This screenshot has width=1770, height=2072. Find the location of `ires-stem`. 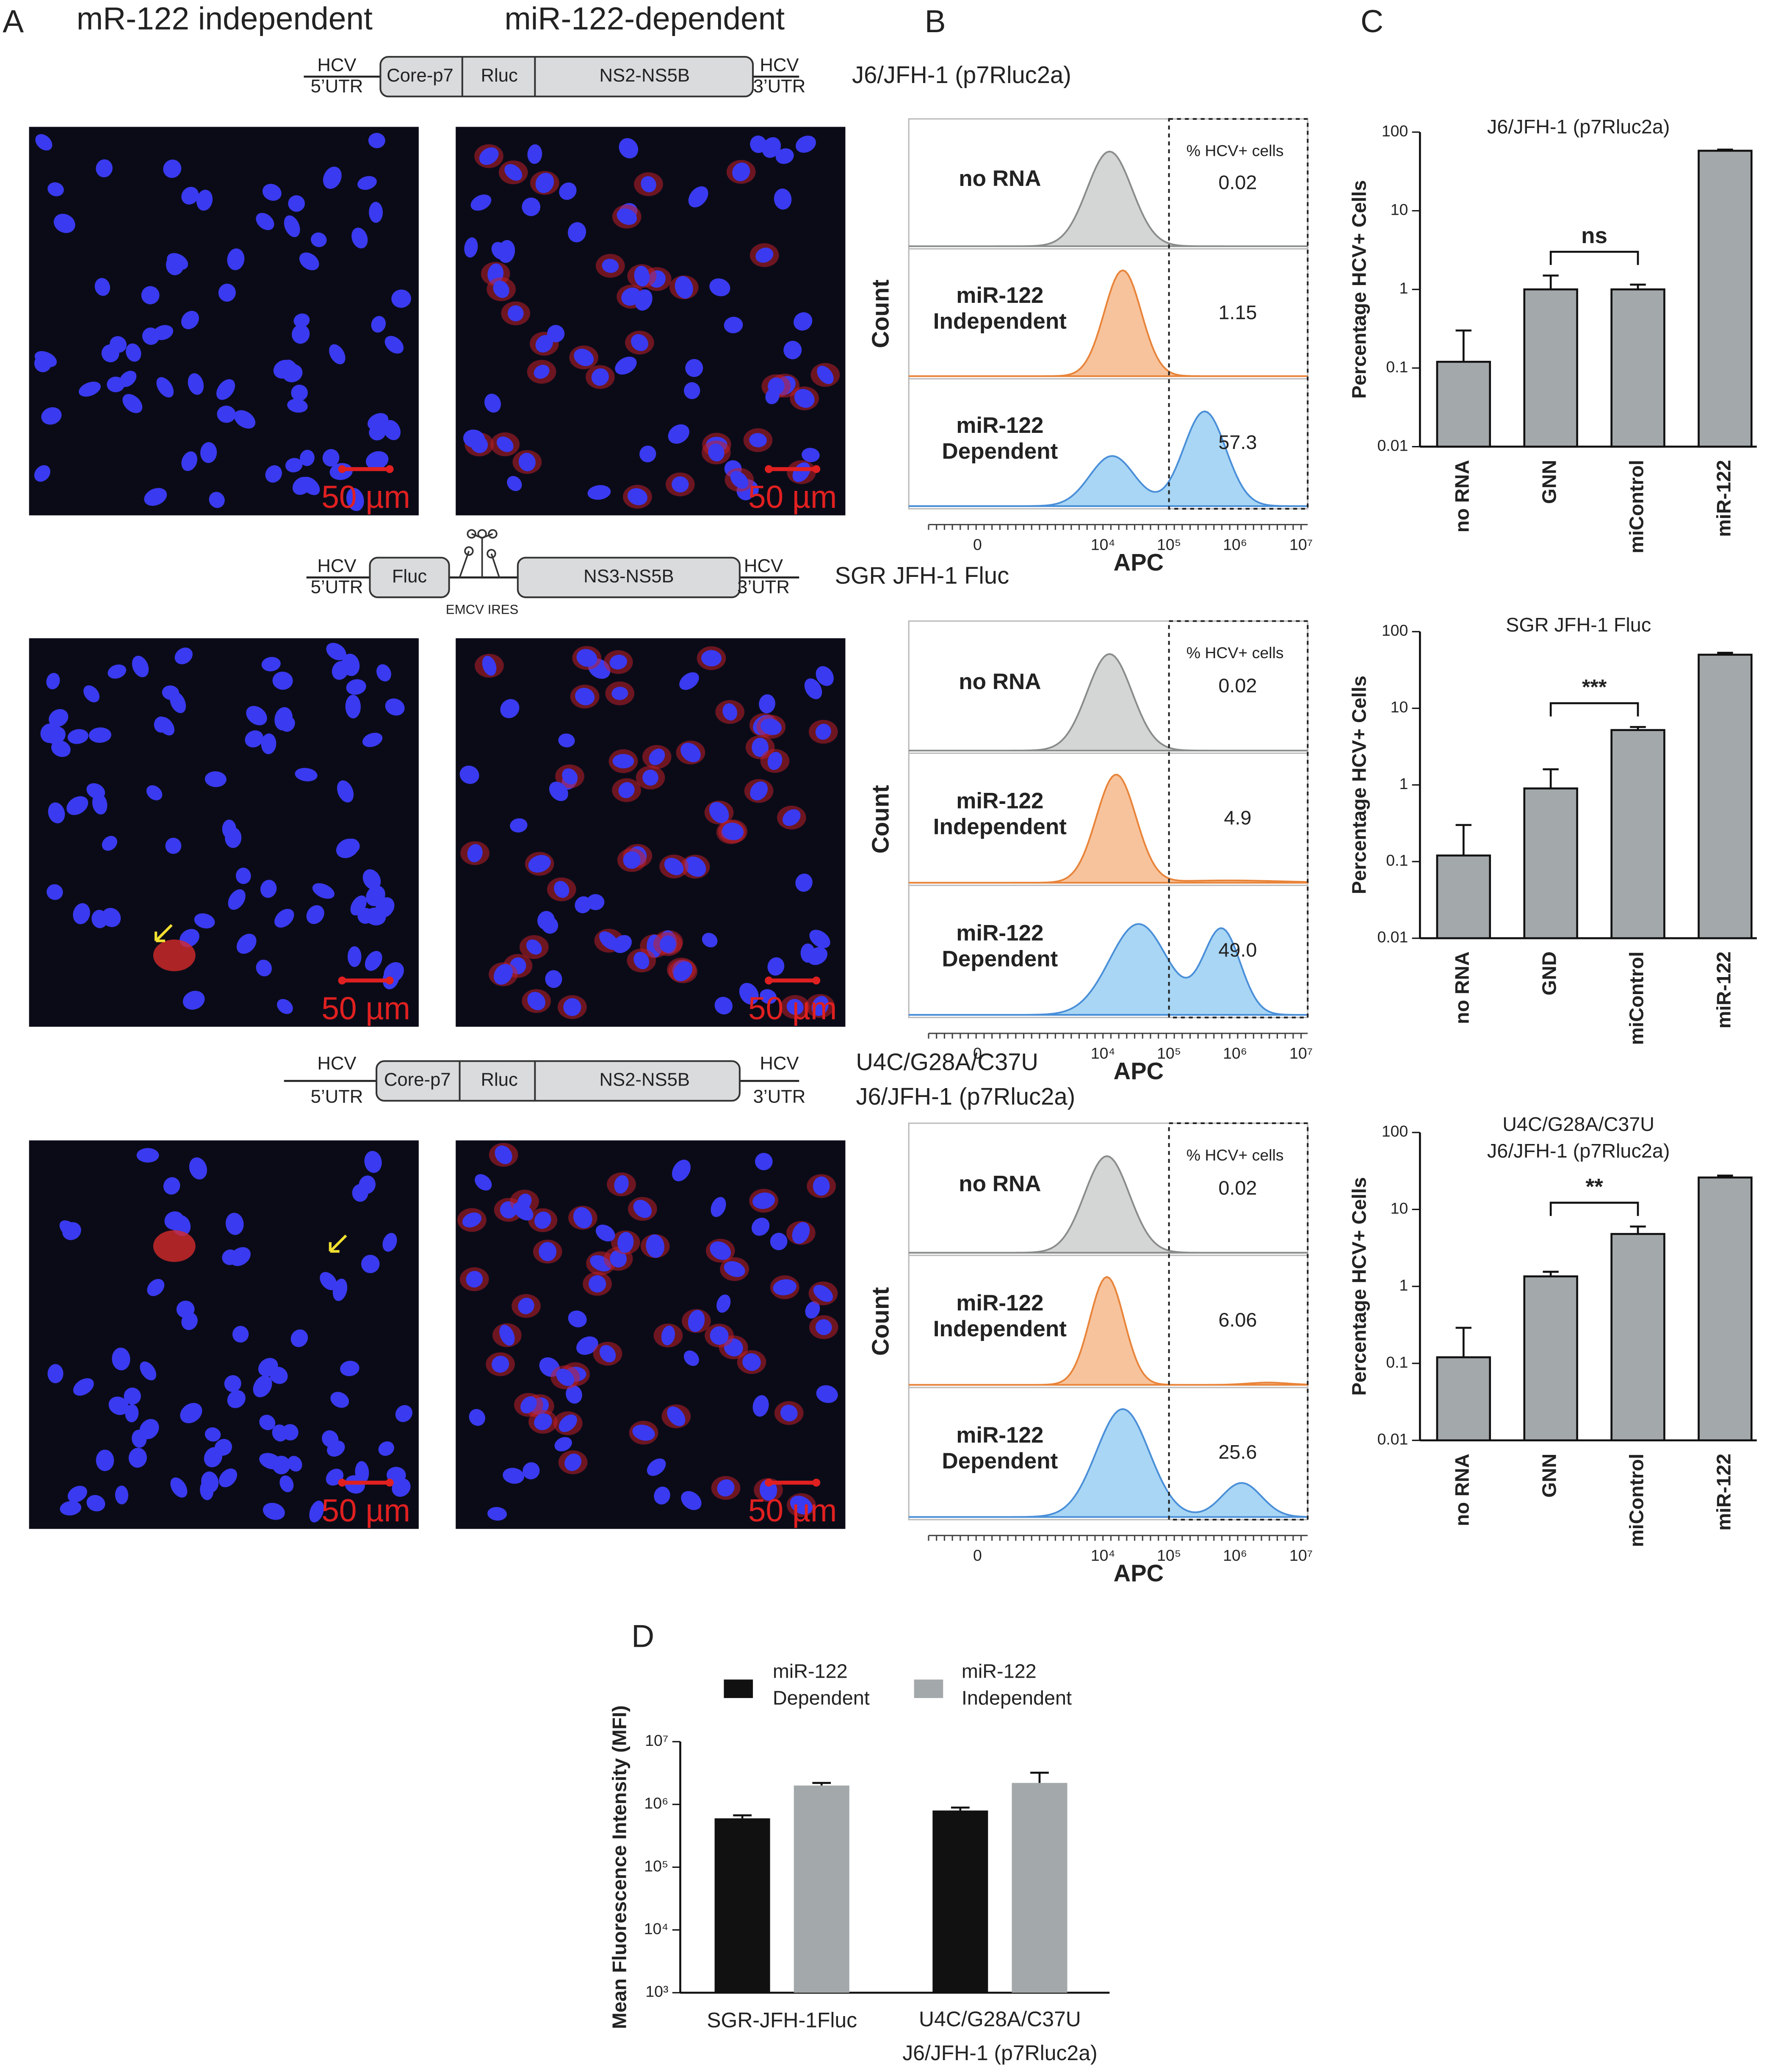

ires-stem is located at coordinates (480, 555).